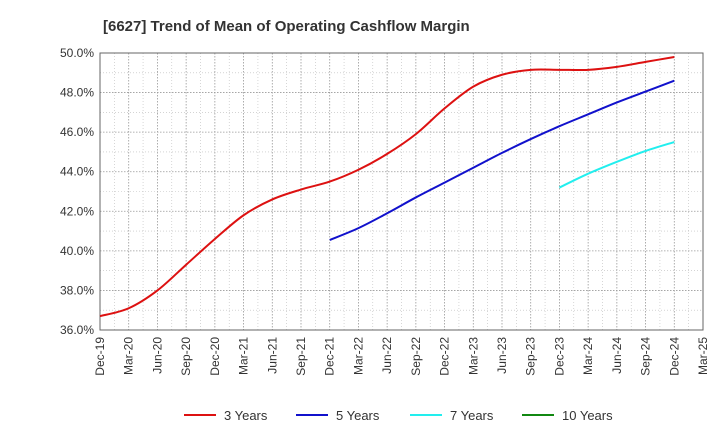 The width and height of the screenshot is (720, 440). What do you see at coordinates (77, 172) in the screenshot?
I see `y-tick-label: 44.0%` at bounding box center [77, 172].